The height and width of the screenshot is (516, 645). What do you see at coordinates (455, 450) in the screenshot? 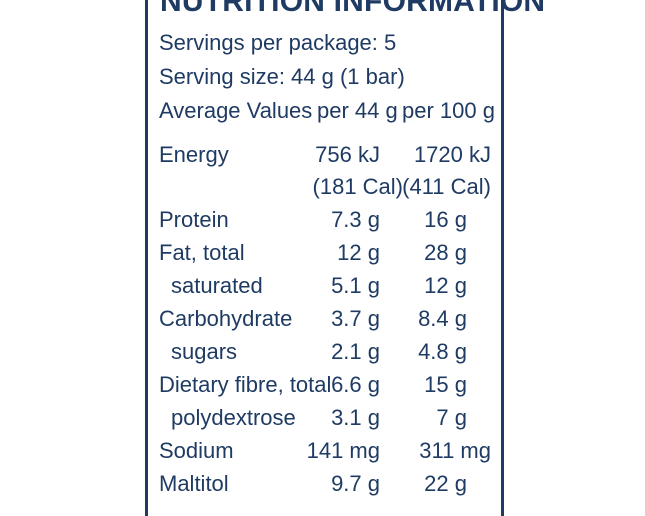
I see `per-100g-value: 311 mg` at bounding box center [455, 450].